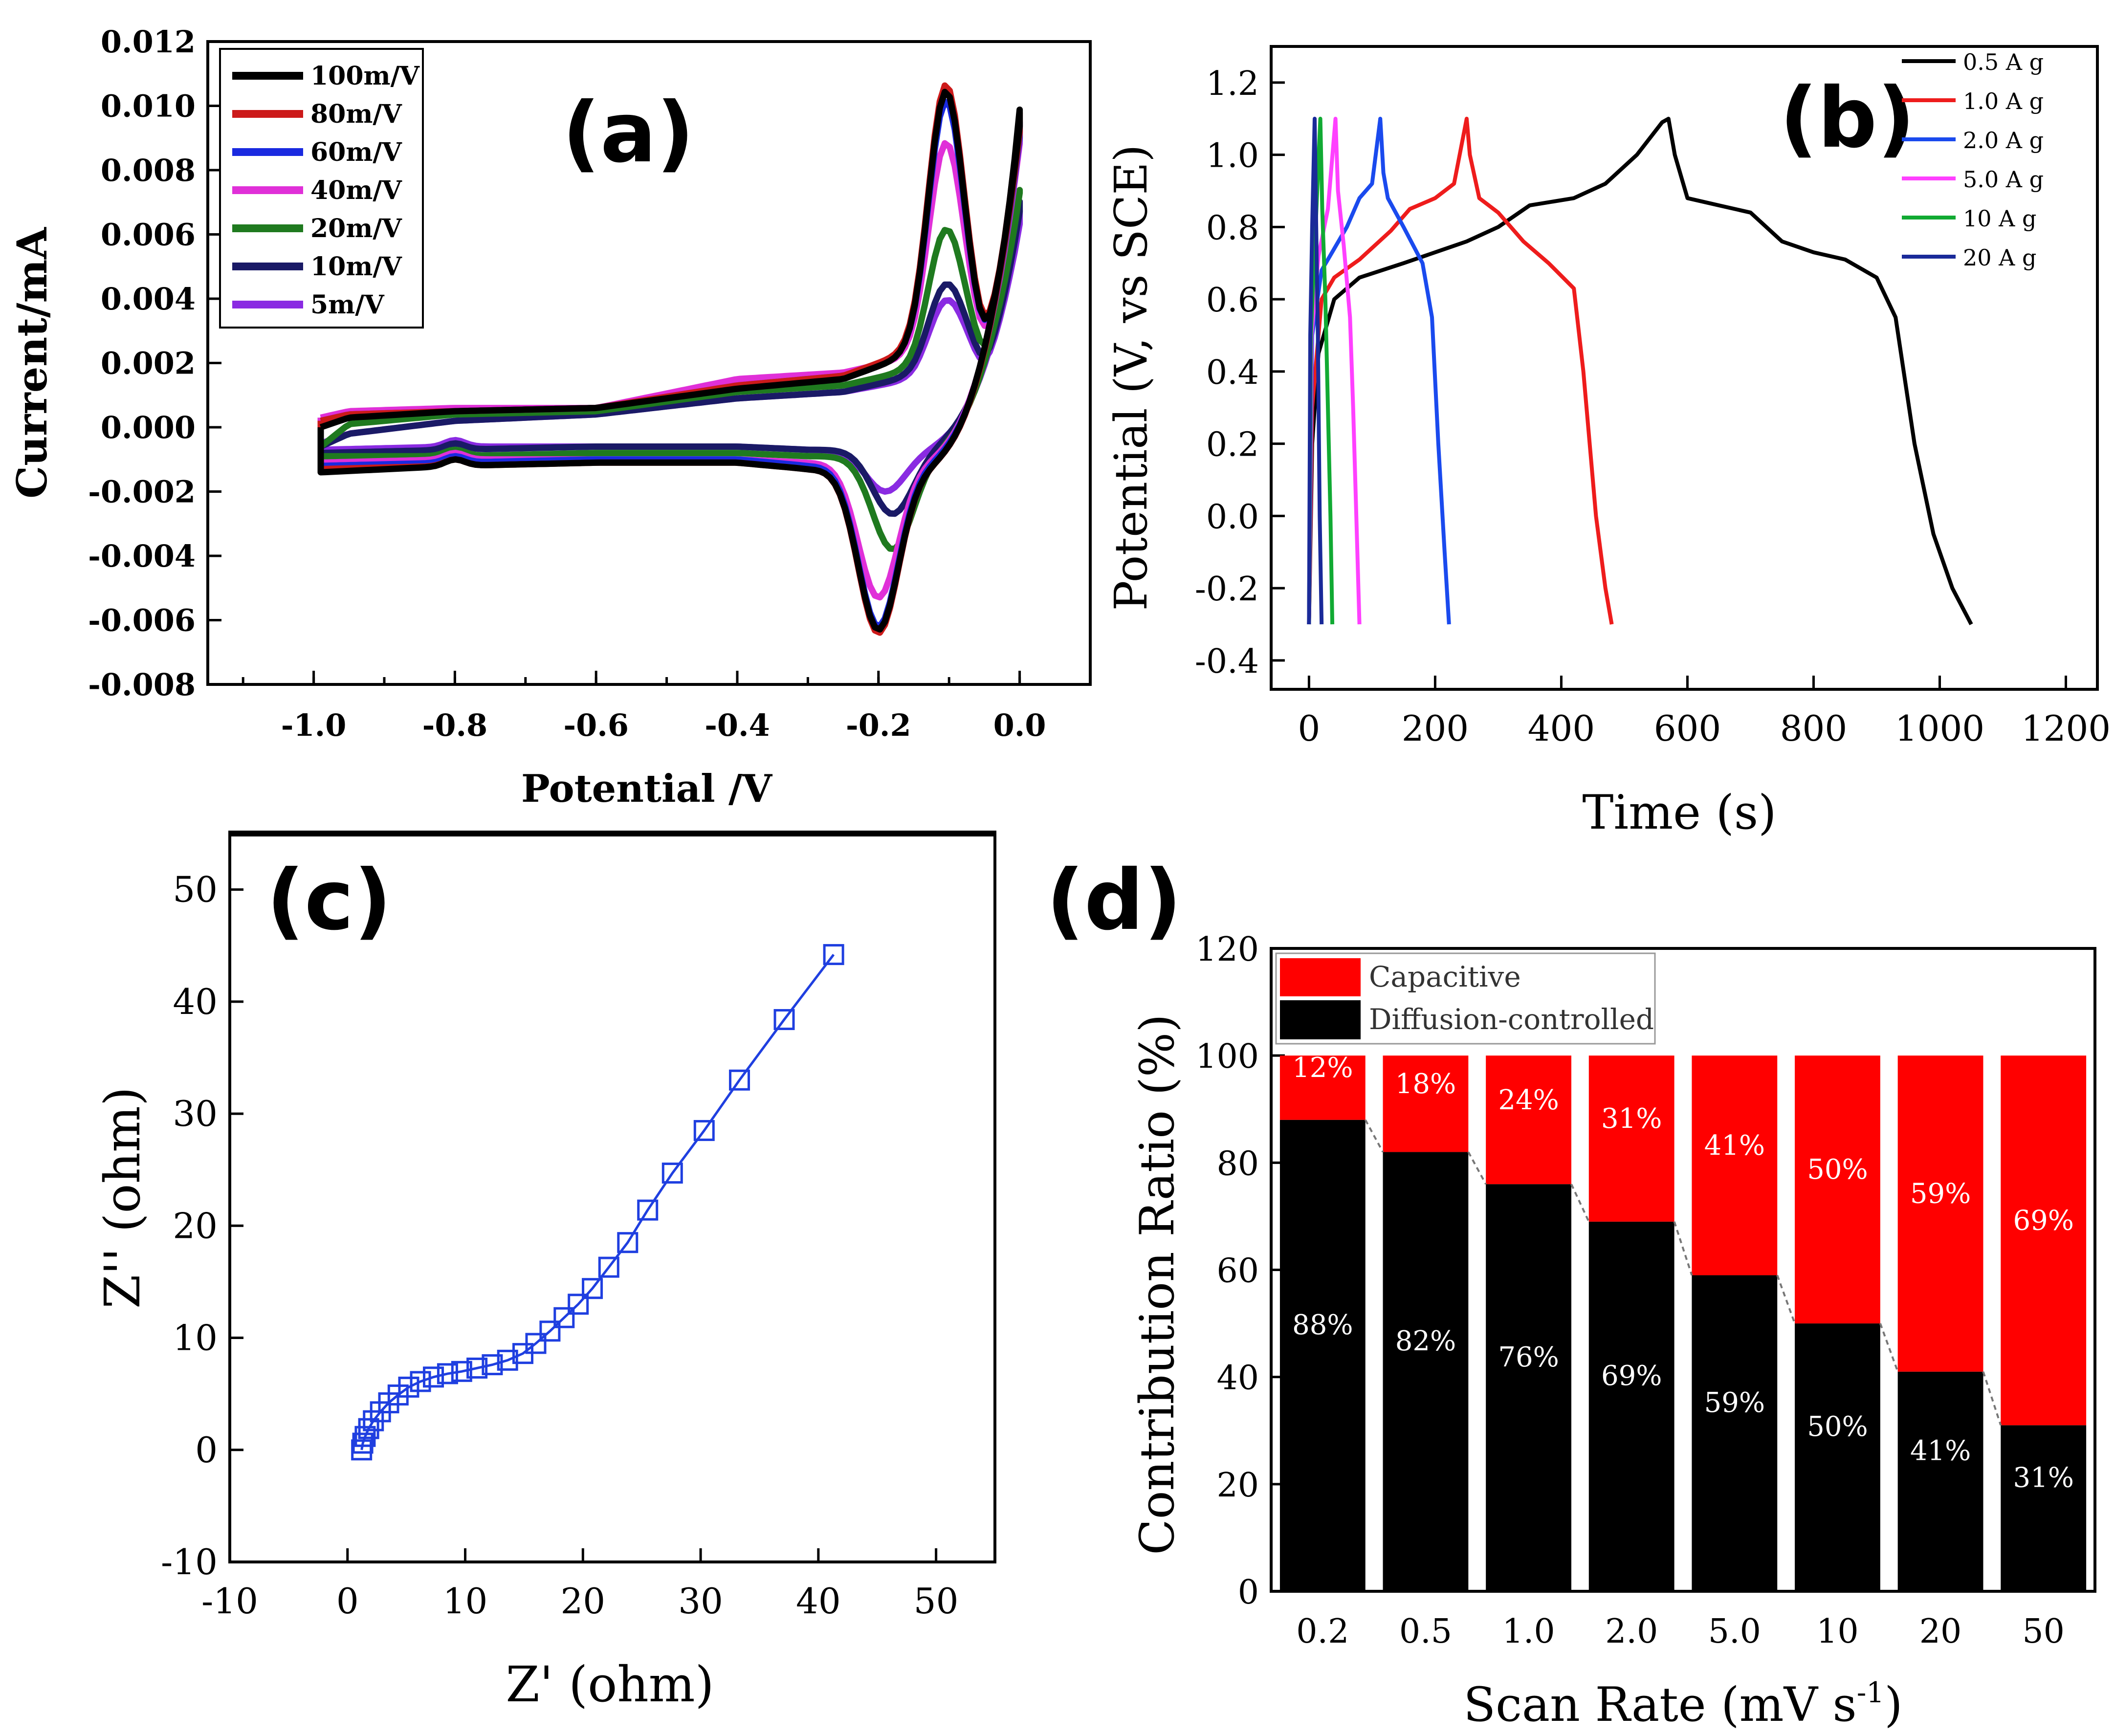 The height and width of the screenshot is (1736, 2115). What do you see at coordinates (142, 685) in the screenshot?
I see `y-tick-label: -0.008` at bounding box center [142, 685].